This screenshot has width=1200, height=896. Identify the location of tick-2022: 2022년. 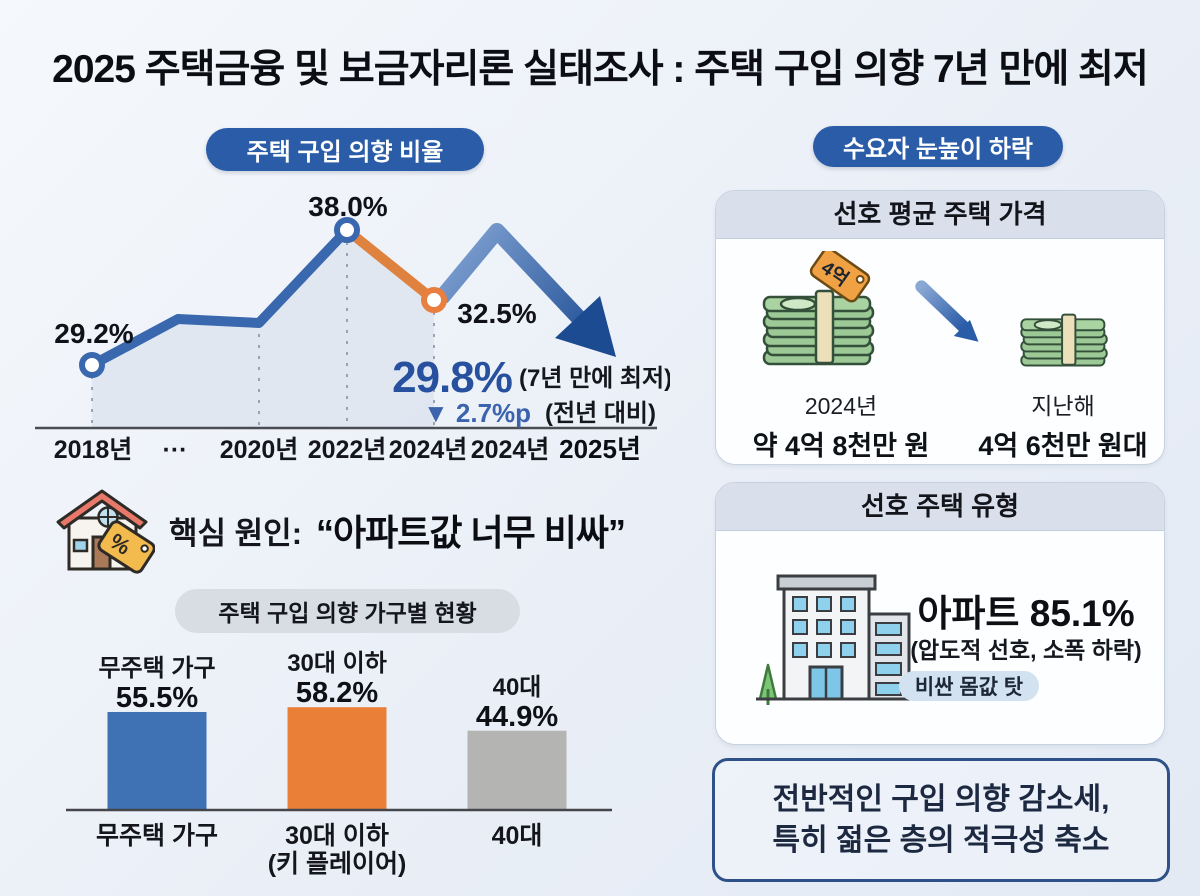
(347, 450).